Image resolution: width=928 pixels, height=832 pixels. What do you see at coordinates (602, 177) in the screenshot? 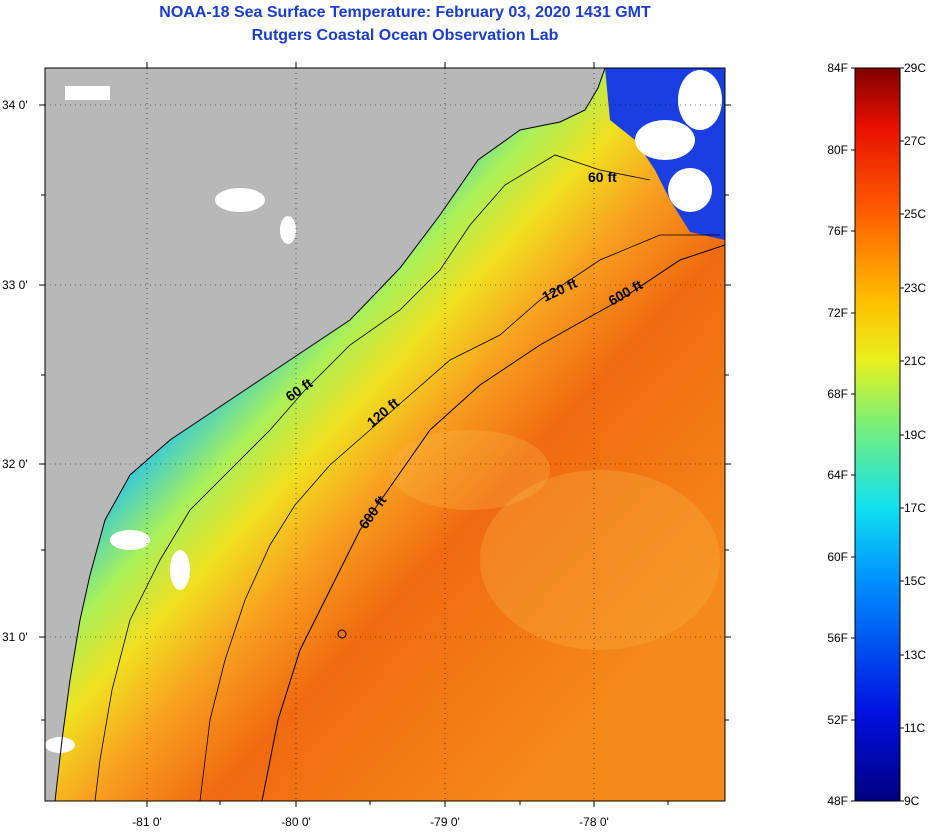
I see `contour-label: 60 ft` at bounding box center [602, 177].